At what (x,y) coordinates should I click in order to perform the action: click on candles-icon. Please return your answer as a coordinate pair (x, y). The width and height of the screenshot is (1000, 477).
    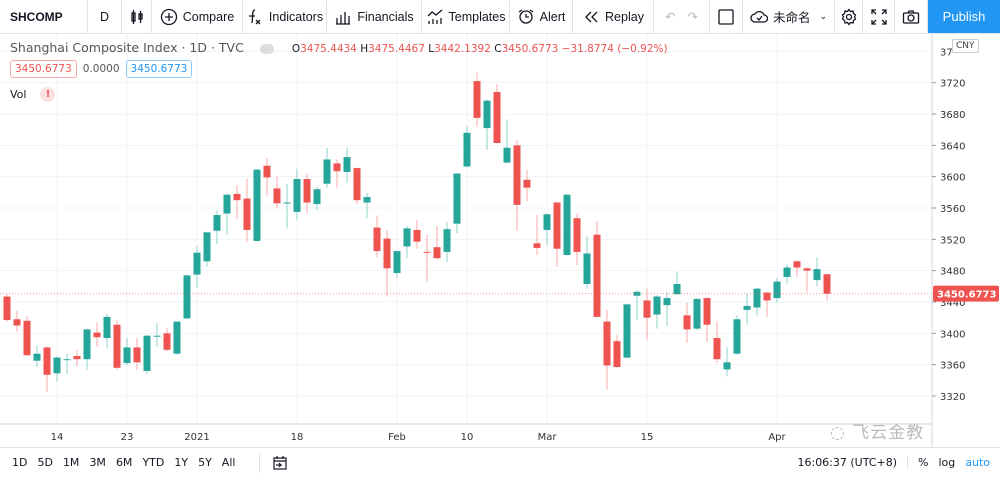
    Looking at the image, I should click on (136, 16).